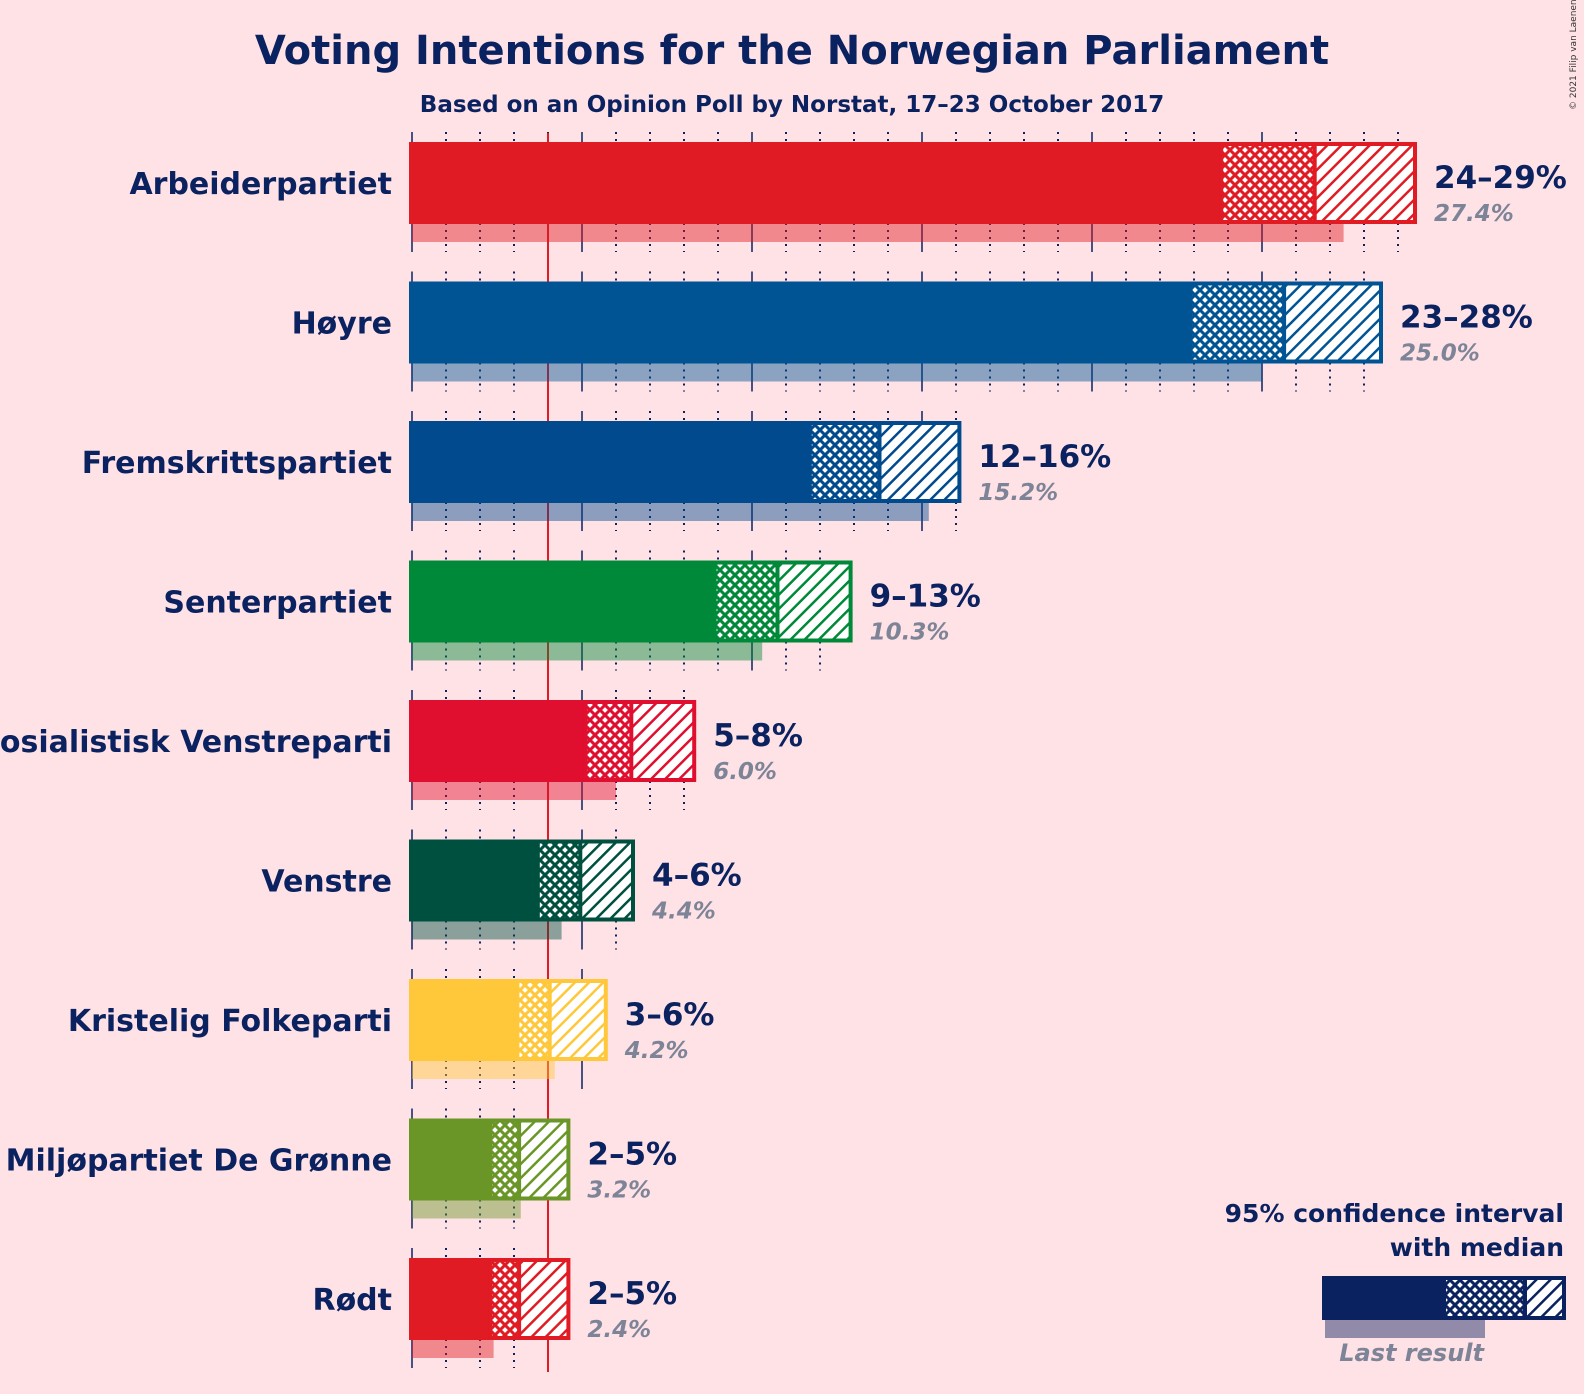 Image resolution: width=1584 pixels, height=1394 pixels. What do you see at coordinates (199, 1161) in the screenshot?
I see `party-label: Miljøpartiet De Grønne` at bounding box center [199, 1161].